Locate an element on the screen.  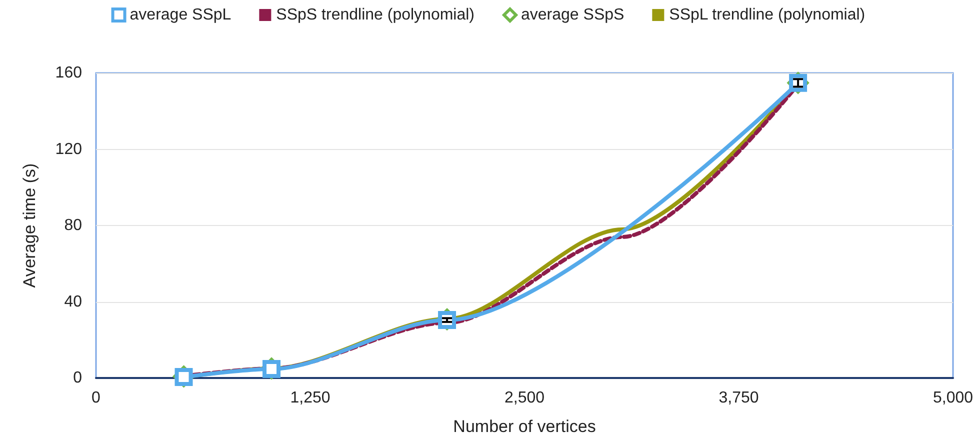
x-tick-label: 1,250 is located at coordinates (310, 398).